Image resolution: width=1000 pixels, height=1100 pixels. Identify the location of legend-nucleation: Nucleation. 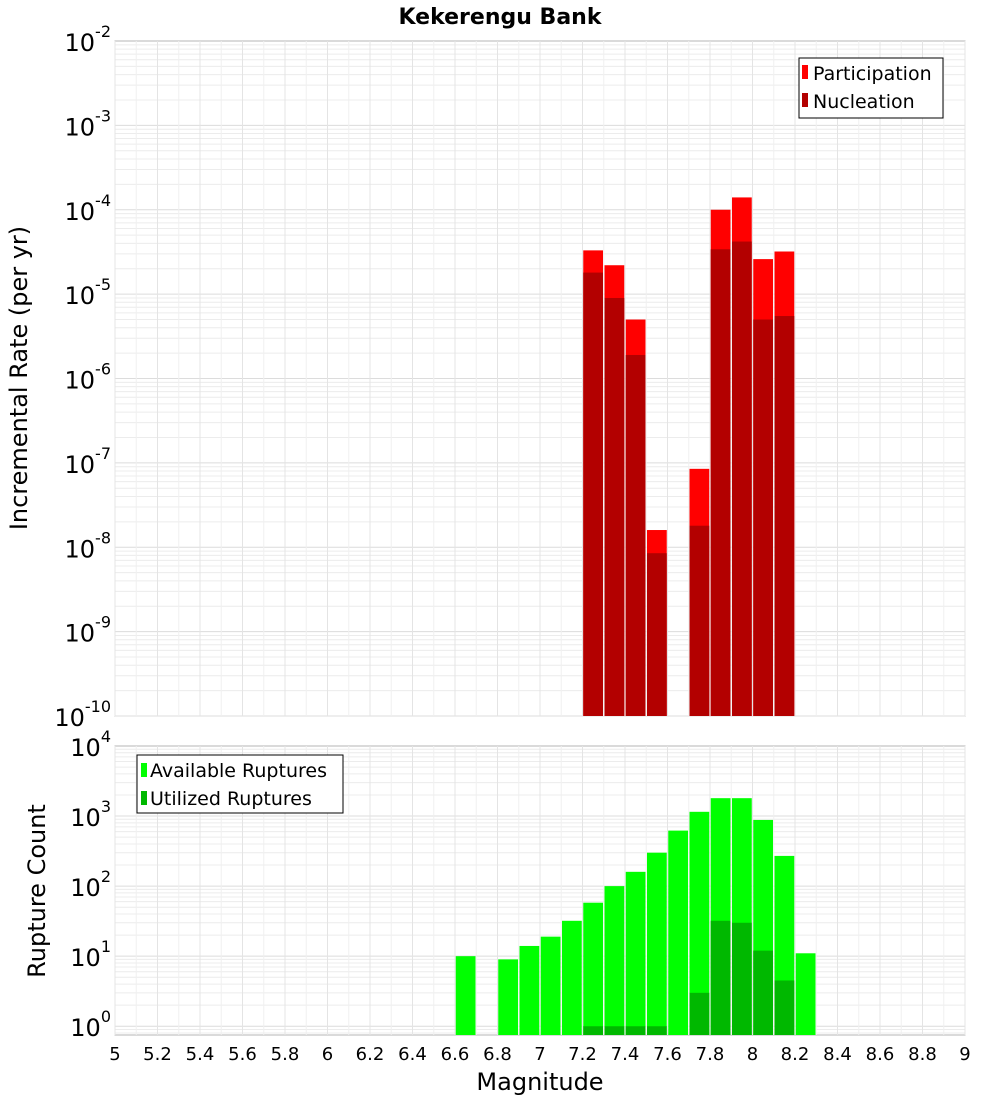
(864, 102).